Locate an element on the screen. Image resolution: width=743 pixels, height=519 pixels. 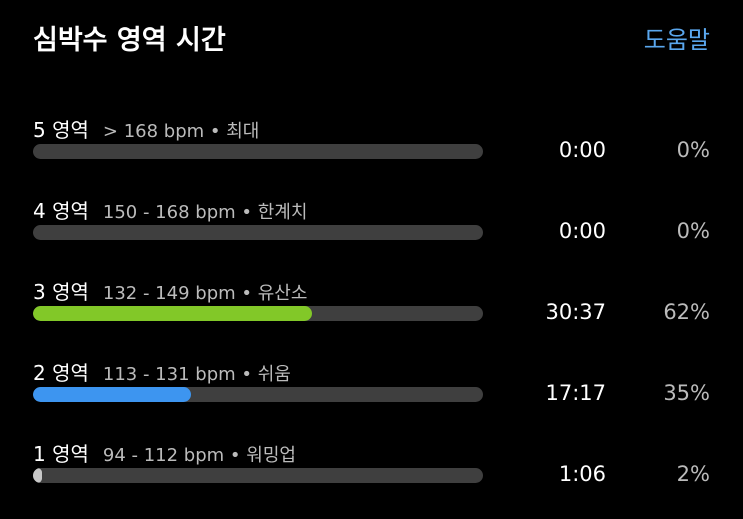
zone-label: 2 영역 113 - 131 bpm • 쉬움 is located at coordinates (162, 371).